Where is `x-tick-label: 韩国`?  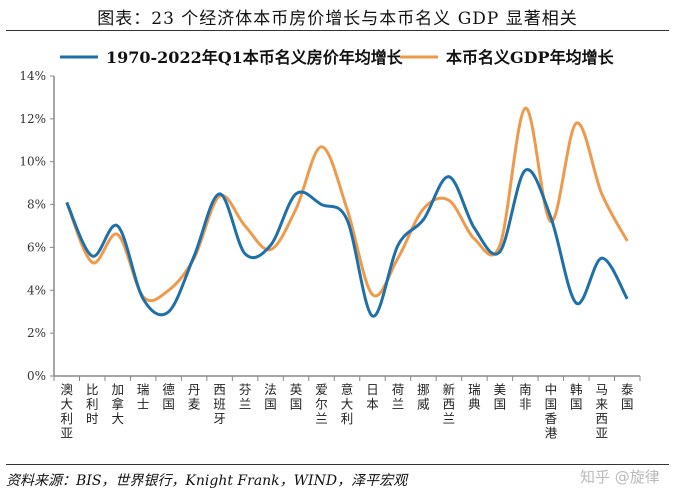
x-tick-label: 韩国 is located at coordinates (576, 397).